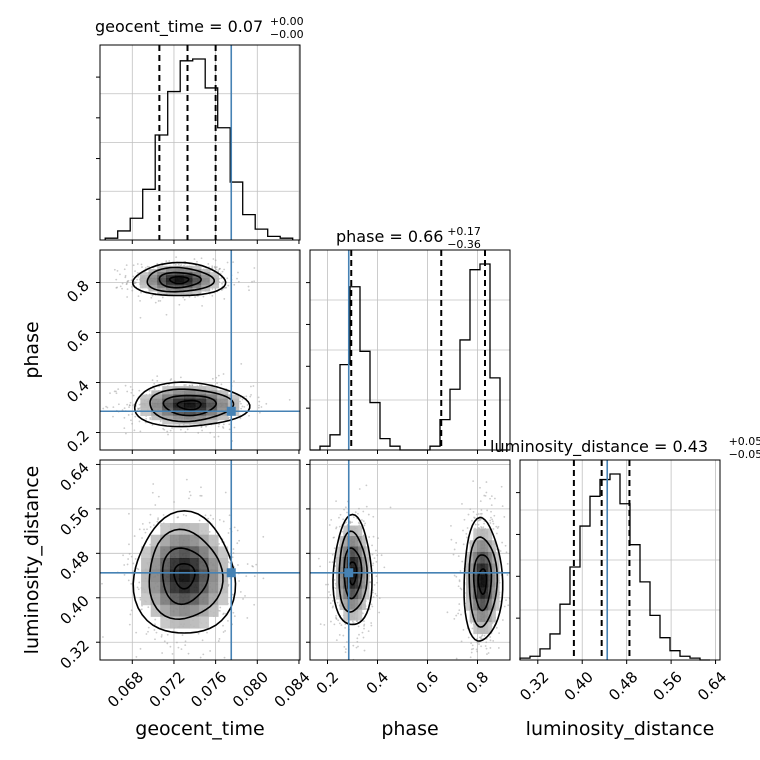 The width and height of the screenshot is (760, 760). I want to click on x-axis-label-phase: phase, so click(409, 729).